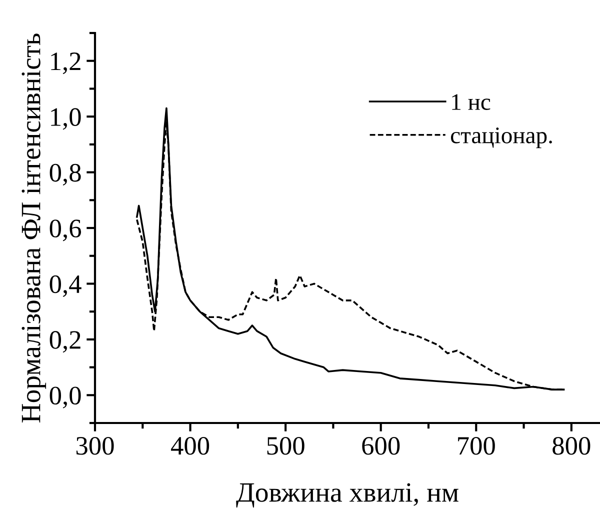 The image size is (600, 516). What do you see at coordinates (65, 175) in the screenshot?
I see `y-tick-label: 0,8` at bounding box center [65, 175].